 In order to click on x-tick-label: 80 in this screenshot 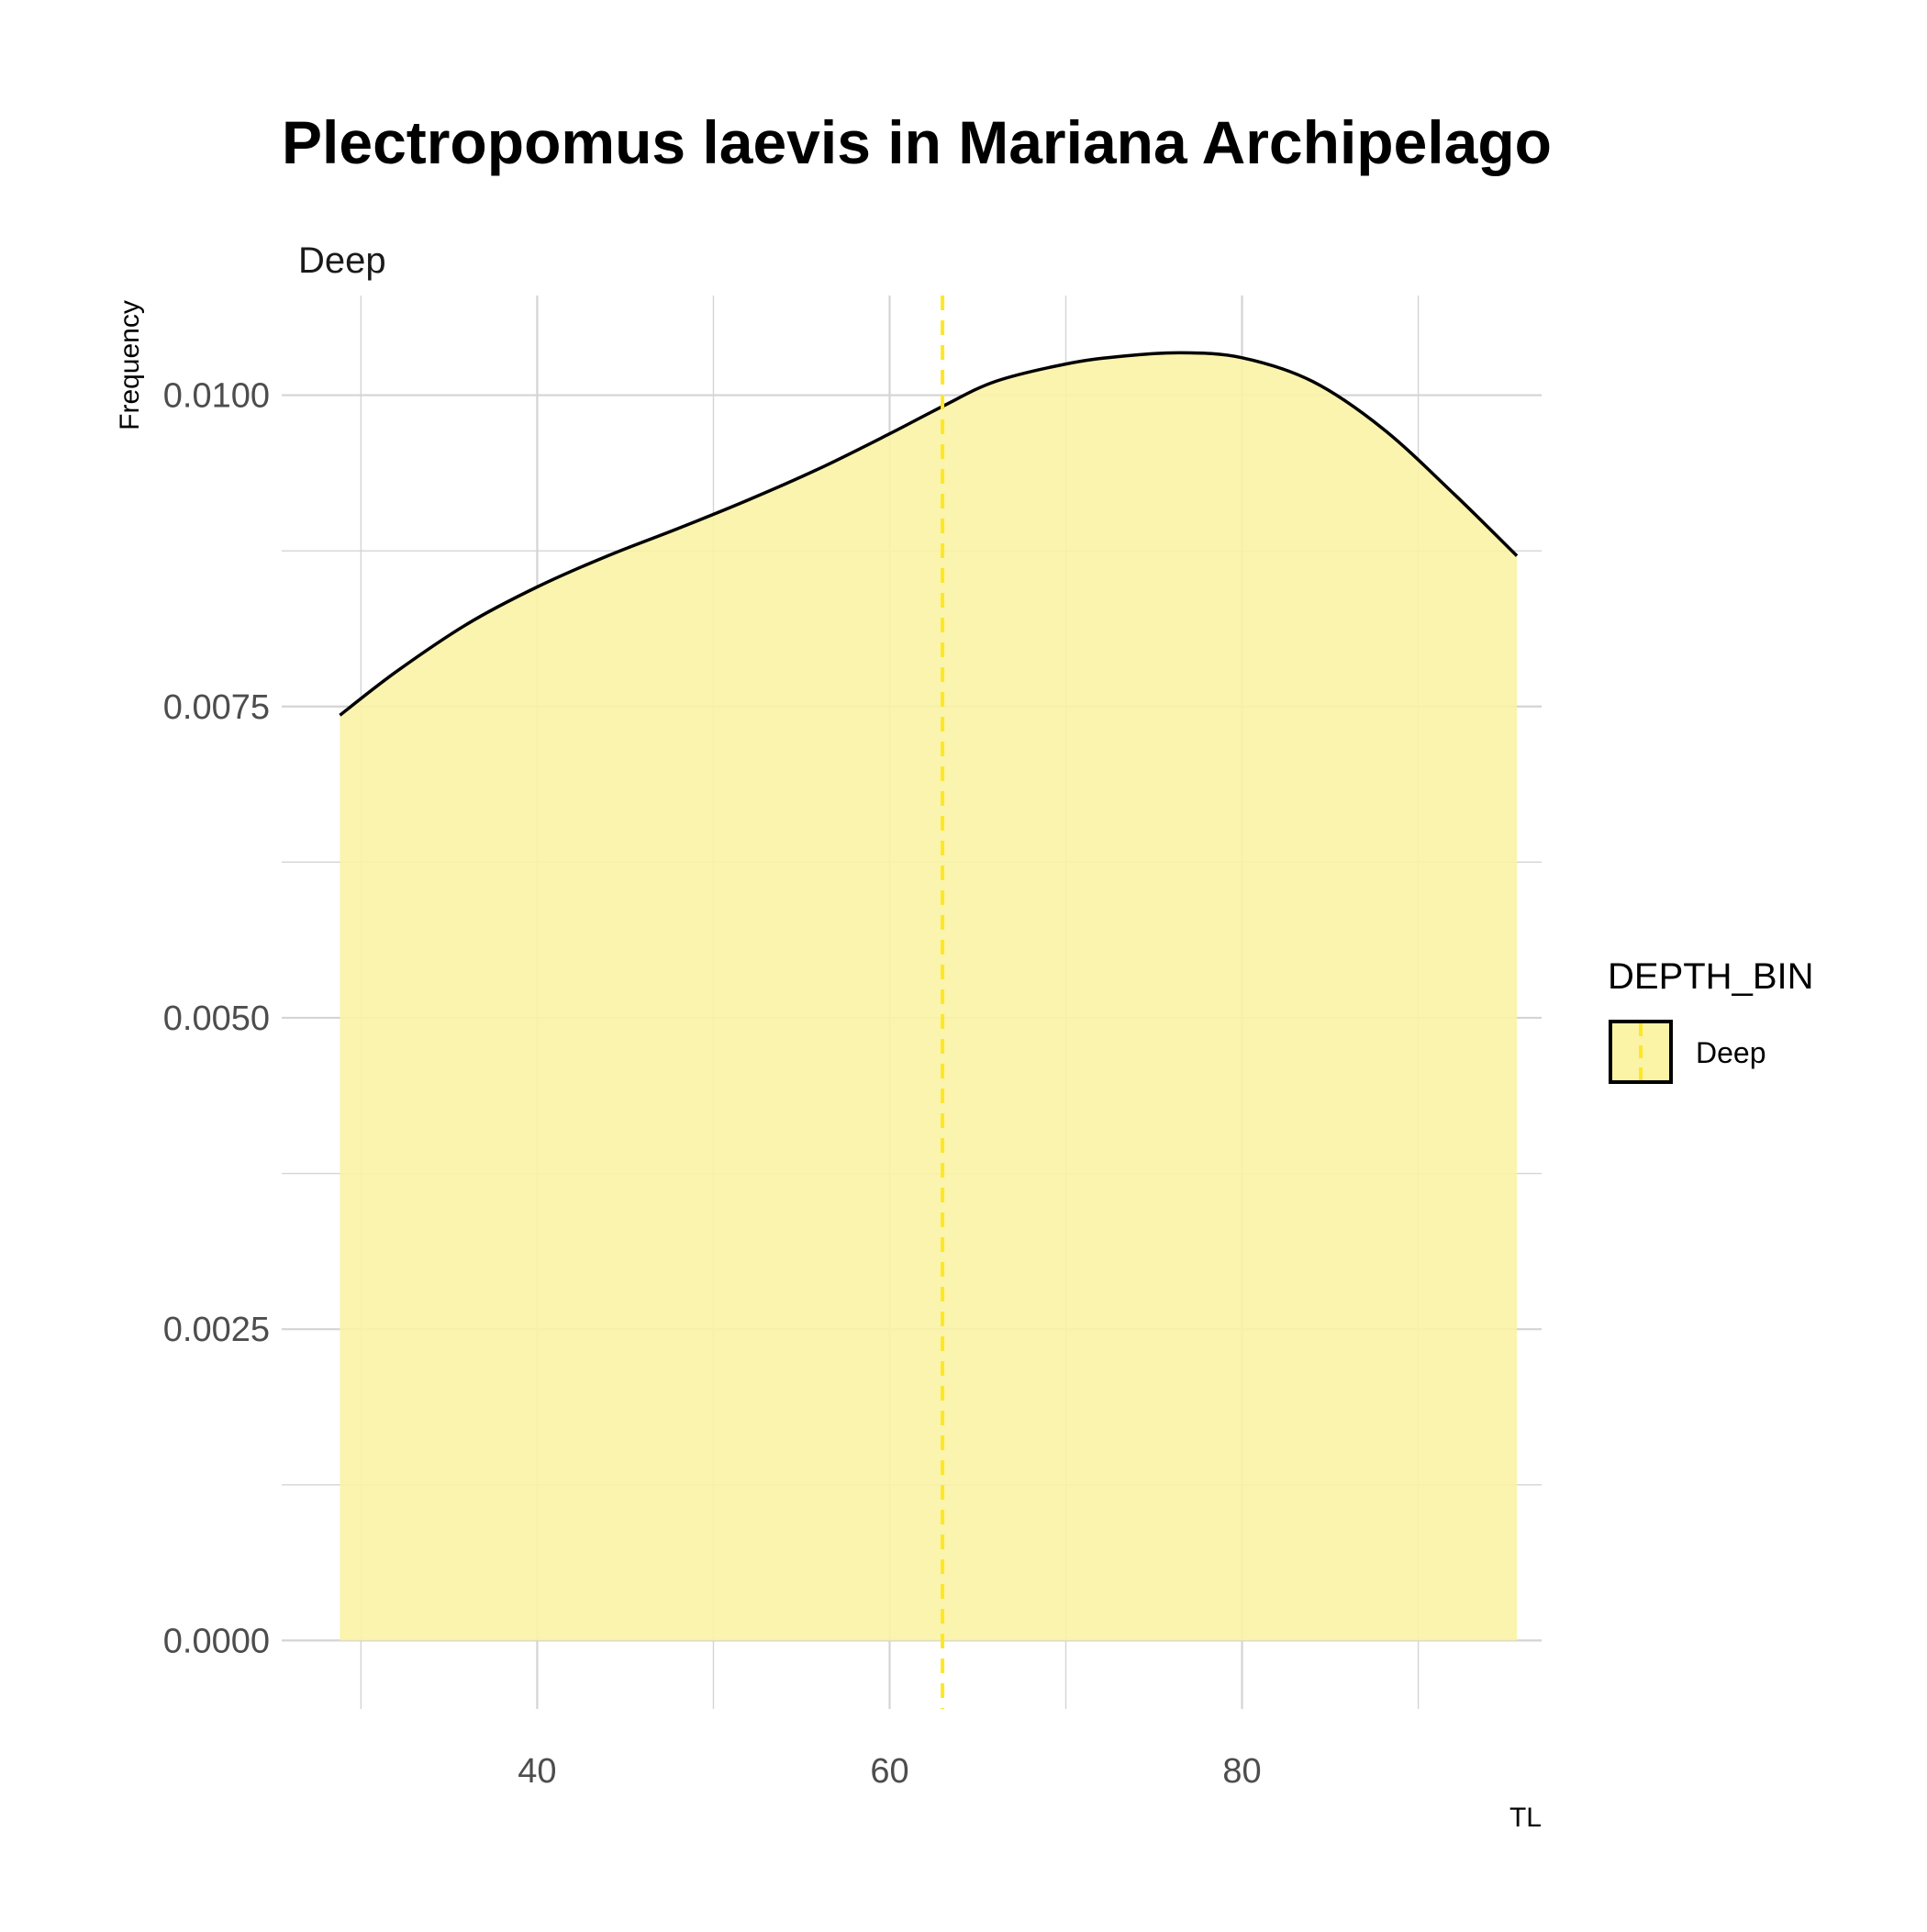, I will do `click(1241, 1771)`.